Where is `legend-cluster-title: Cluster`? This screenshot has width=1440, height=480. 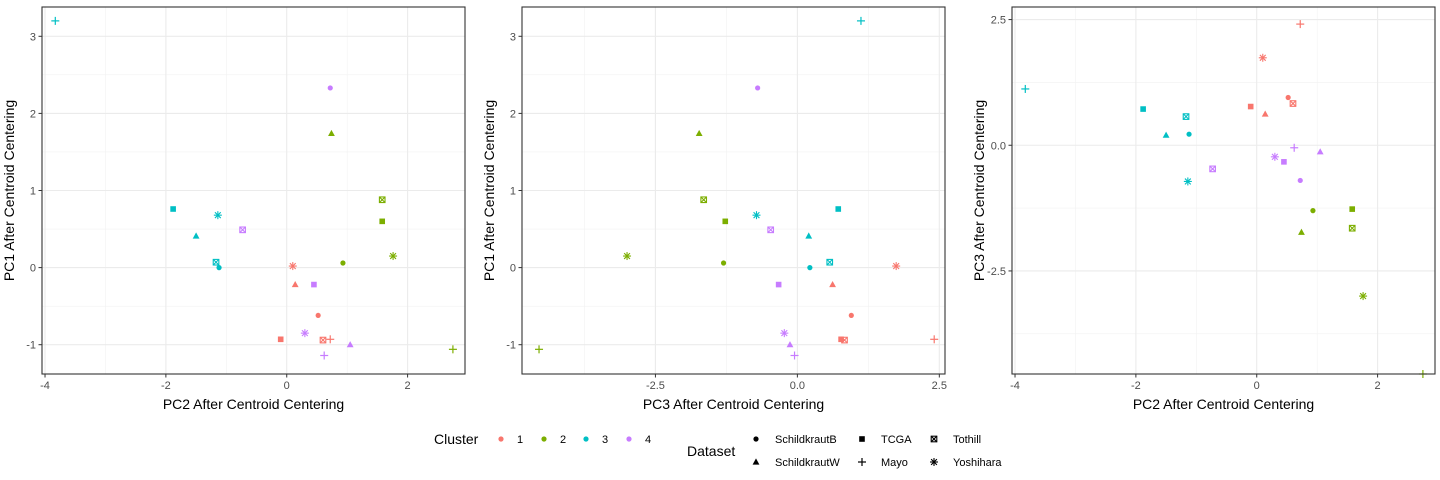 legend-cluster-title: Cluster is located at coordinates (456, 439).